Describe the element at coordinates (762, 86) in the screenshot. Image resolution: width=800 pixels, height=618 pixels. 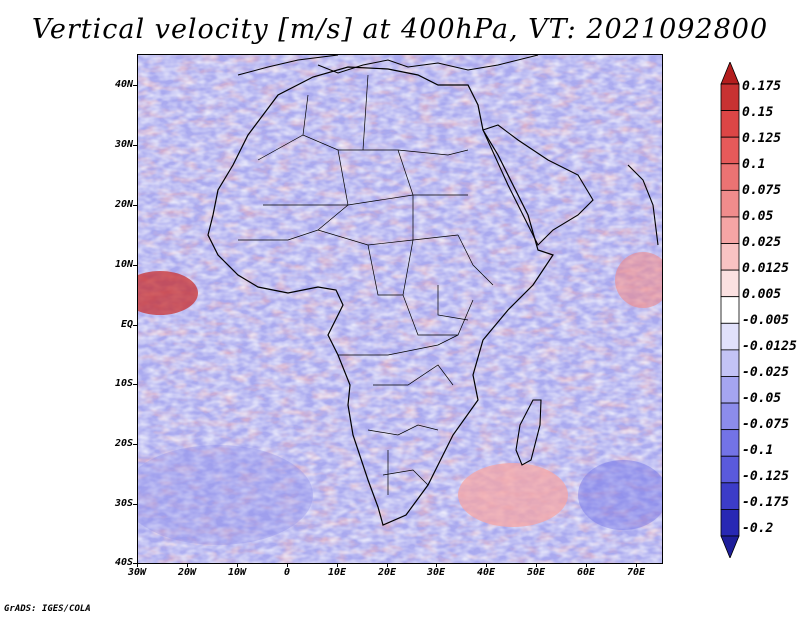
I see `colorbar-label-0: 0.175` at that location.